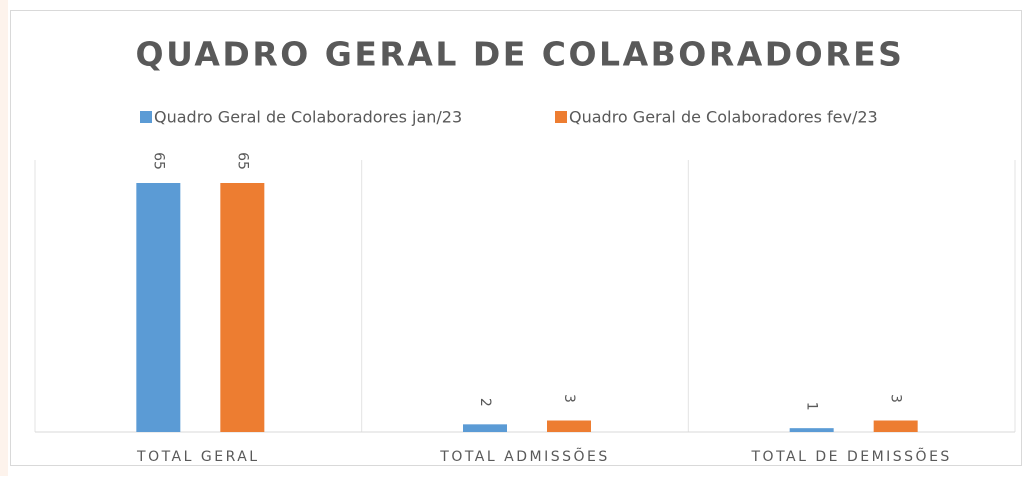  I want to click on chart-title: QUADRO GERAL DE COLABORADORES, so click(520, 54).